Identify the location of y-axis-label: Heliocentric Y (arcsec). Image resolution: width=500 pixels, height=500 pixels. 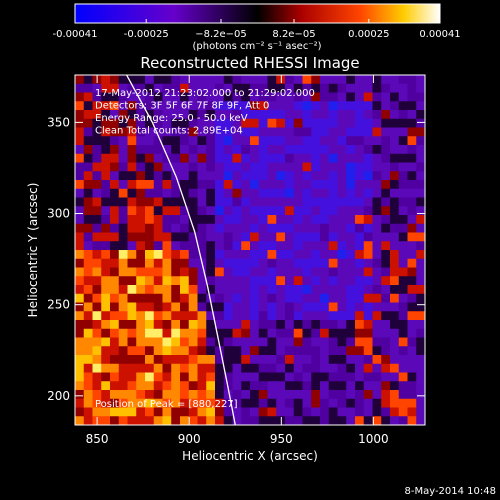
(33, 250).